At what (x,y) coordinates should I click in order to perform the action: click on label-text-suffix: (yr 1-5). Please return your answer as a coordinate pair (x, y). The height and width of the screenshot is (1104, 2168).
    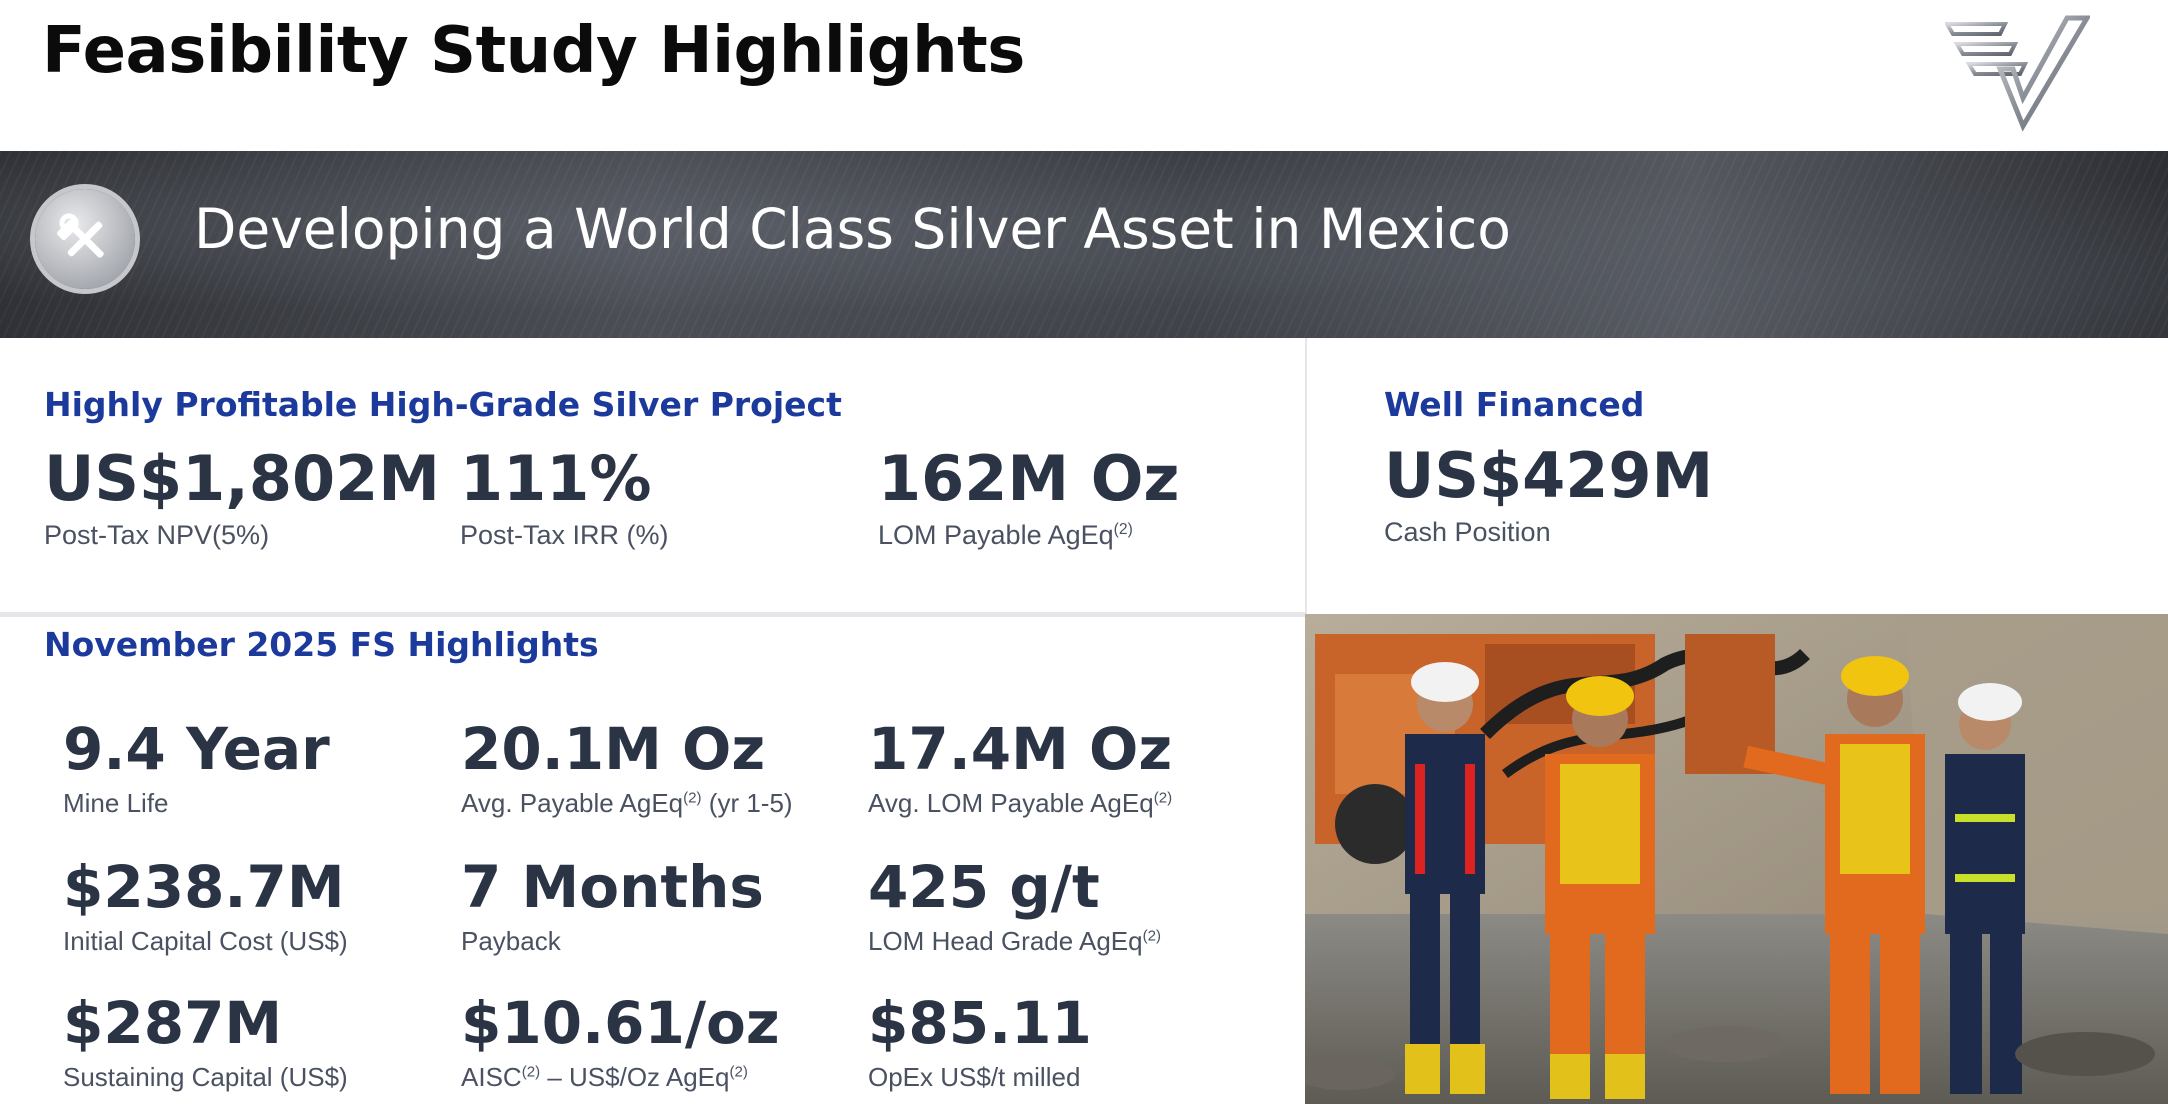
    Looking at the image, I should click on (747, 803).